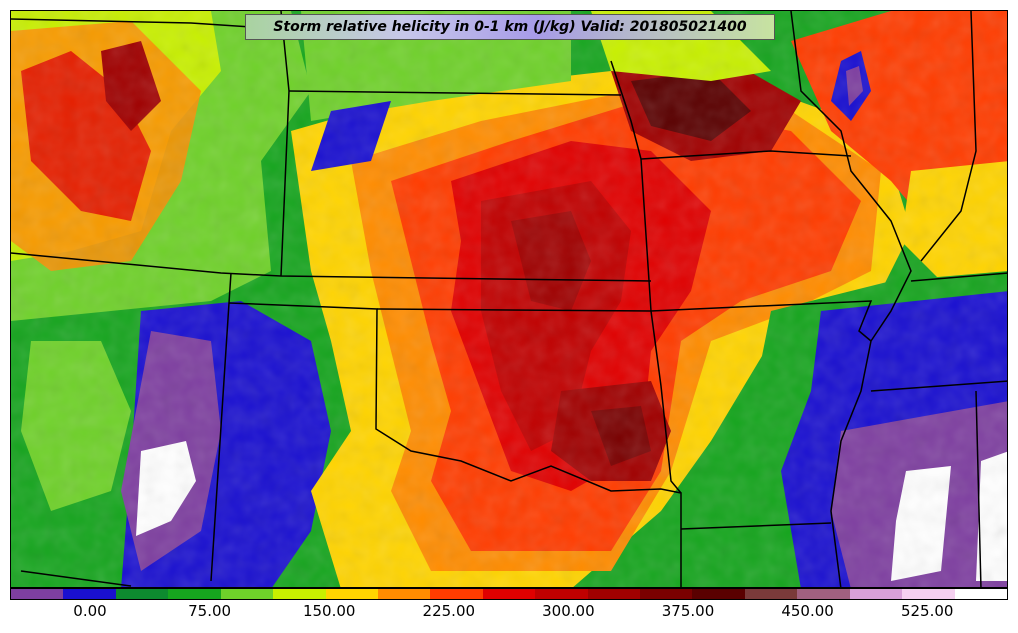 This screenshot has height=633, width=1018. Describe the element at coordinates (958, 277) in the screenshot. I see `border-kentucky-tennessee` at that location.